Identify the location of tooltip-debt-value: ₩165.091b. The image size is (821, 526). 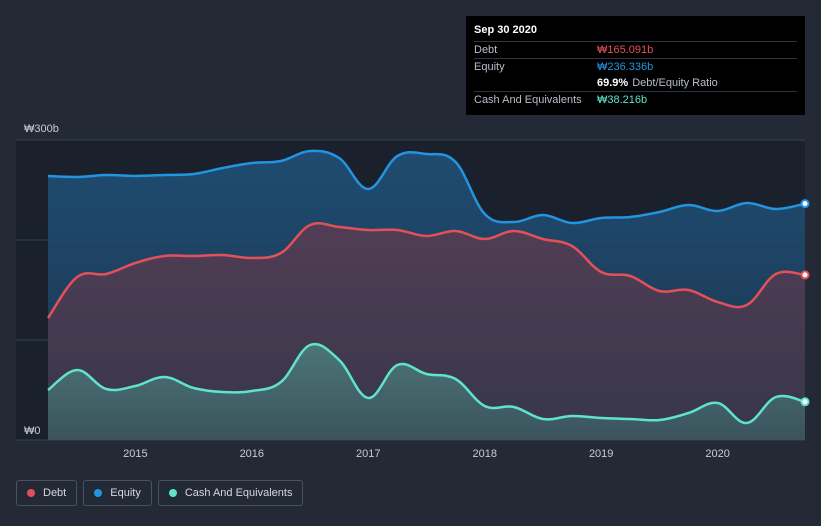
(625, 50).